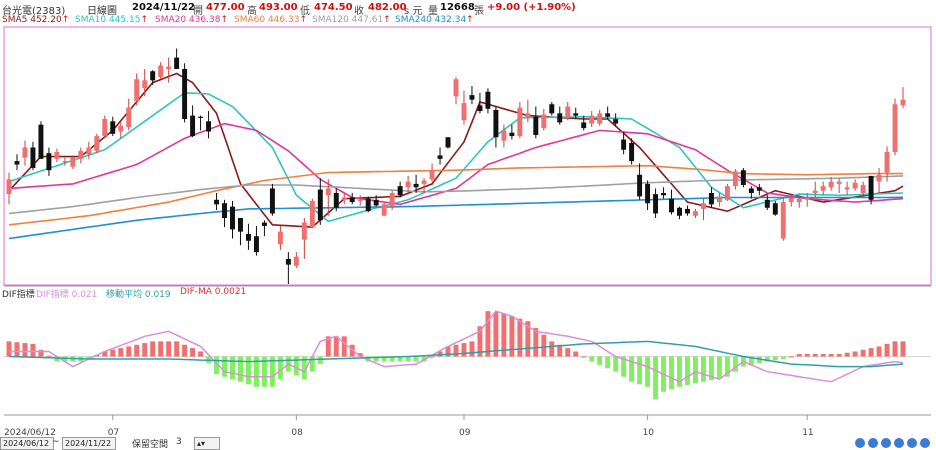  Describe the element at coordinates (925, 443) in the screenshot. I see `settings-icon` at that location.